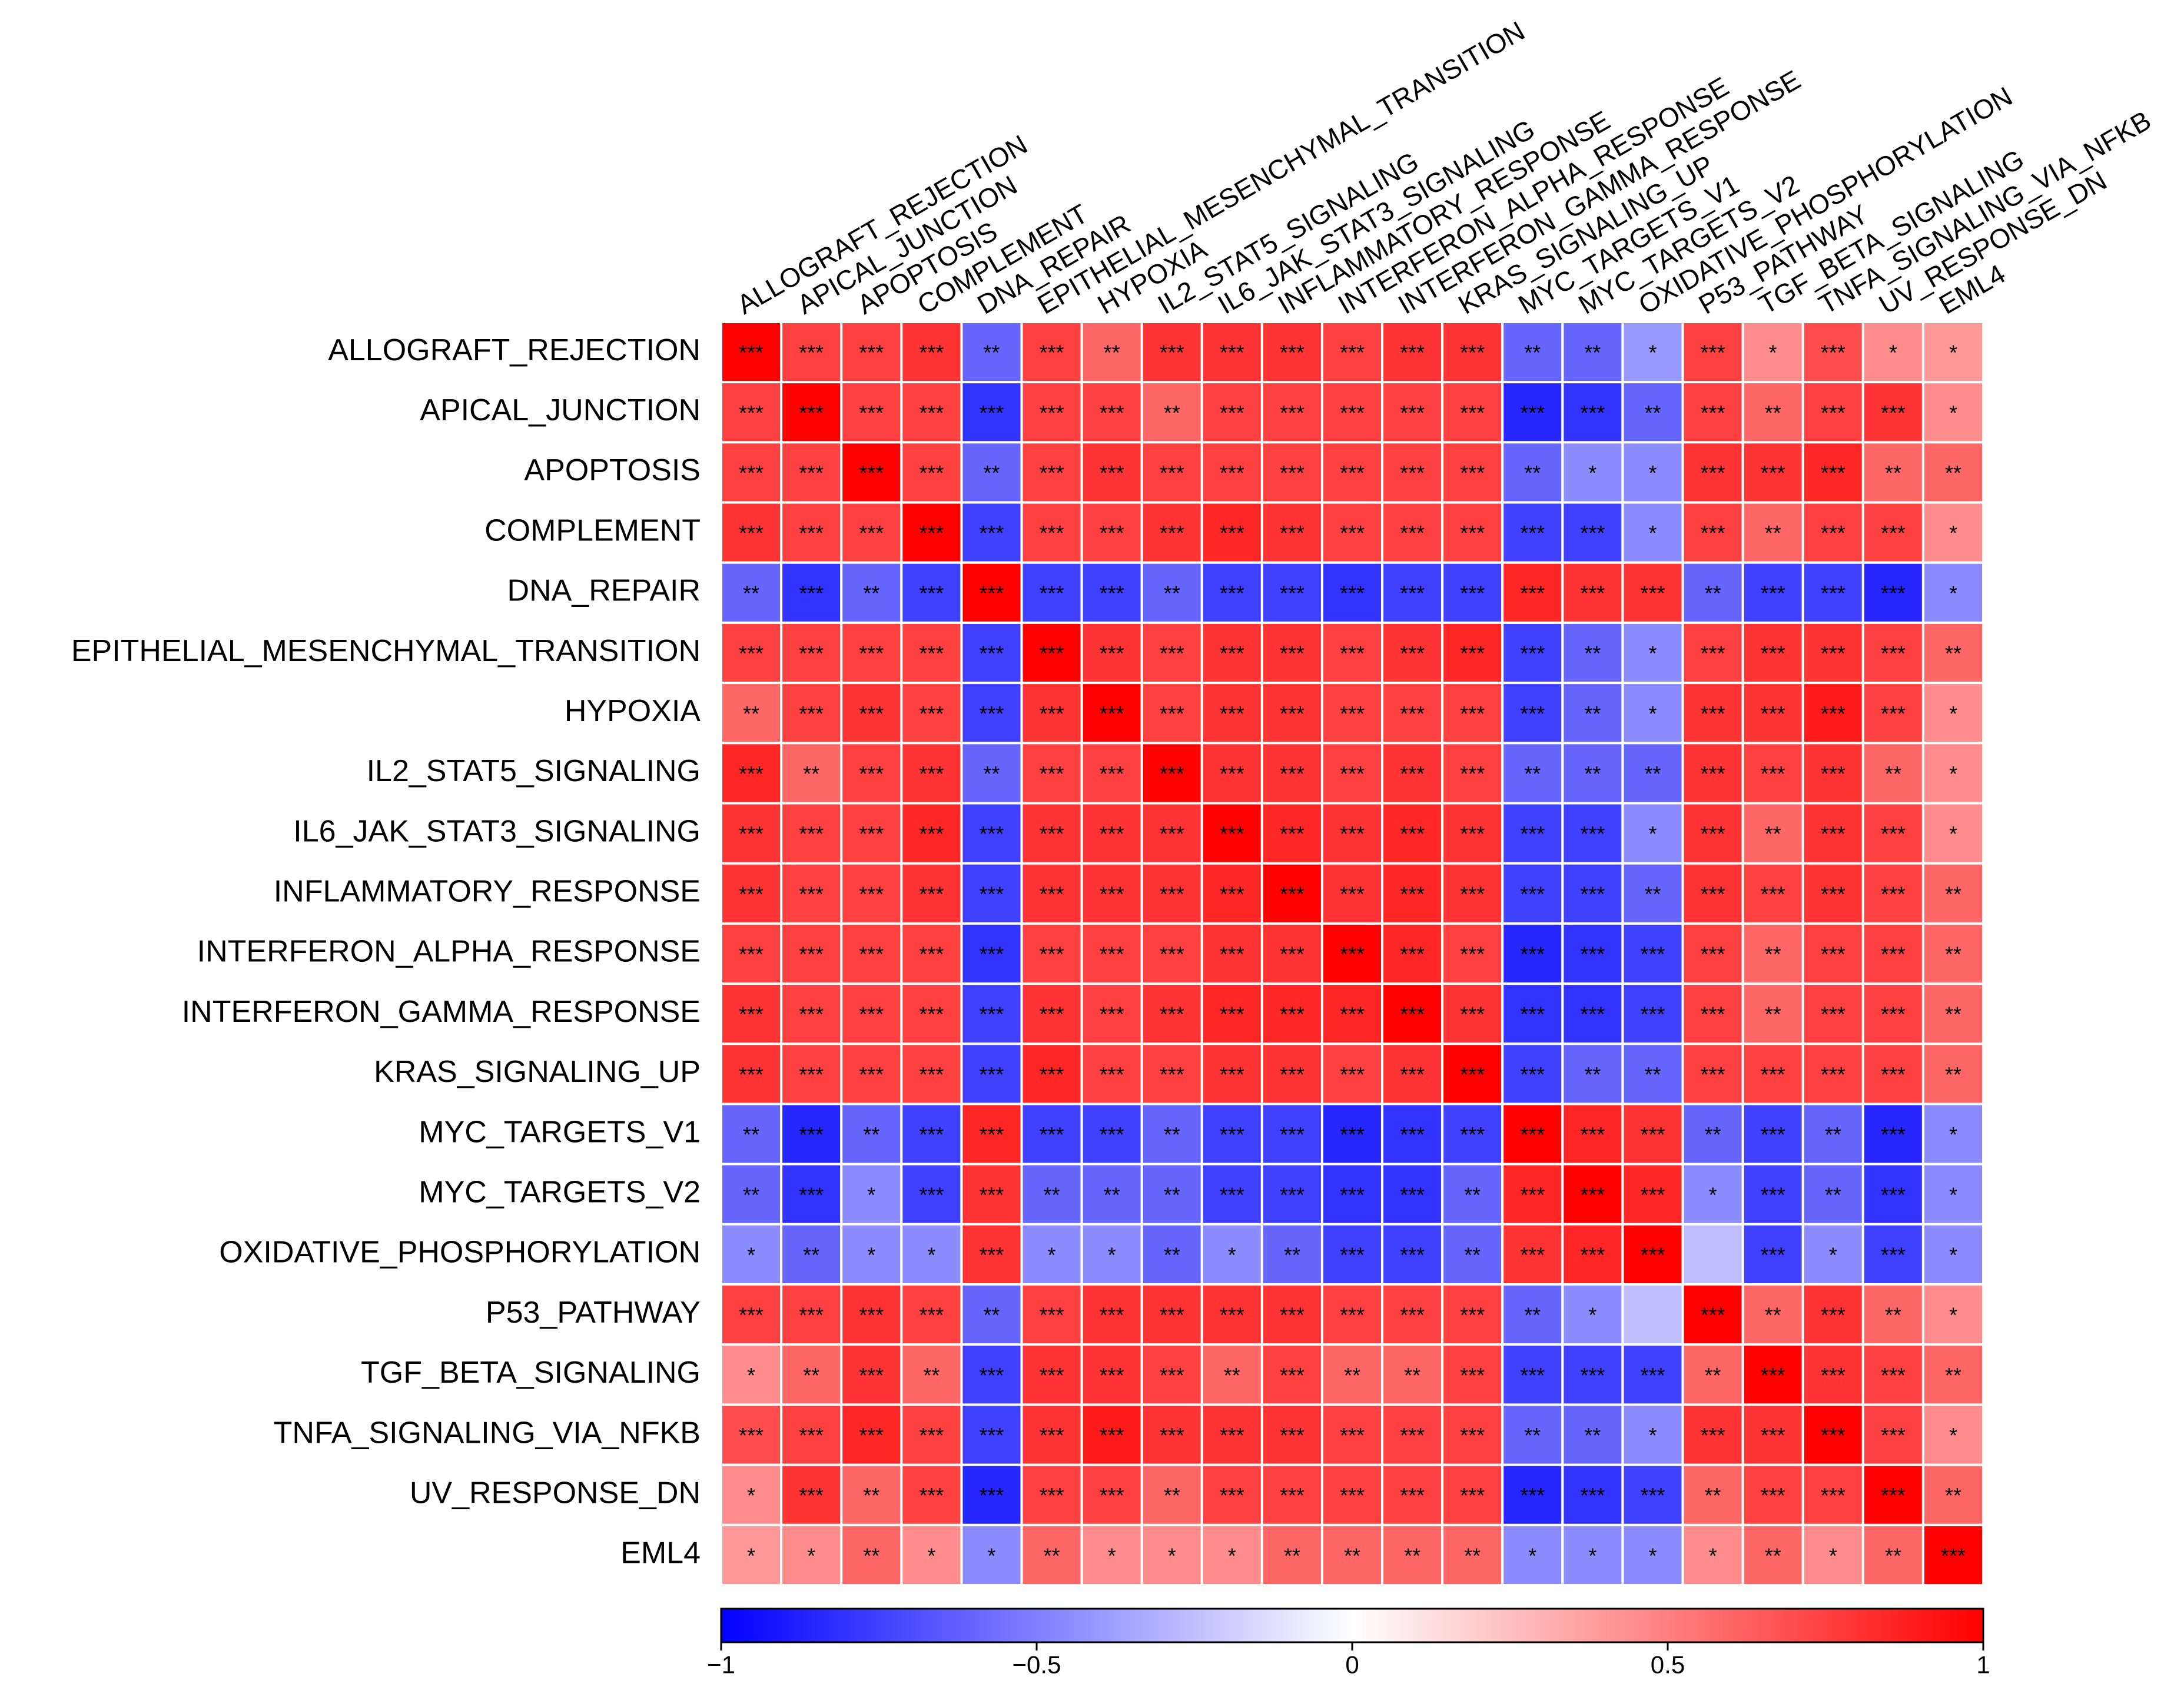 Image resolution: width=2184 pixels, height=1687 pixels. I want to click on row-label: EML4, so click(660, 1553).